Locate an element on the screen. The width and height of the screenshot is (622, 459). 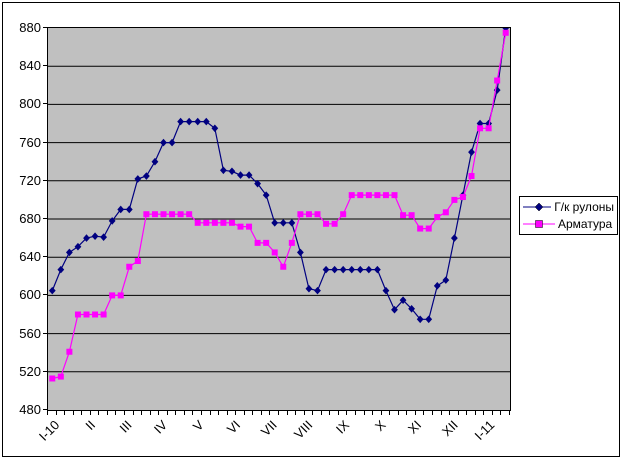
x-axis-month-label: I-10 is located at coordinates (48, 430).